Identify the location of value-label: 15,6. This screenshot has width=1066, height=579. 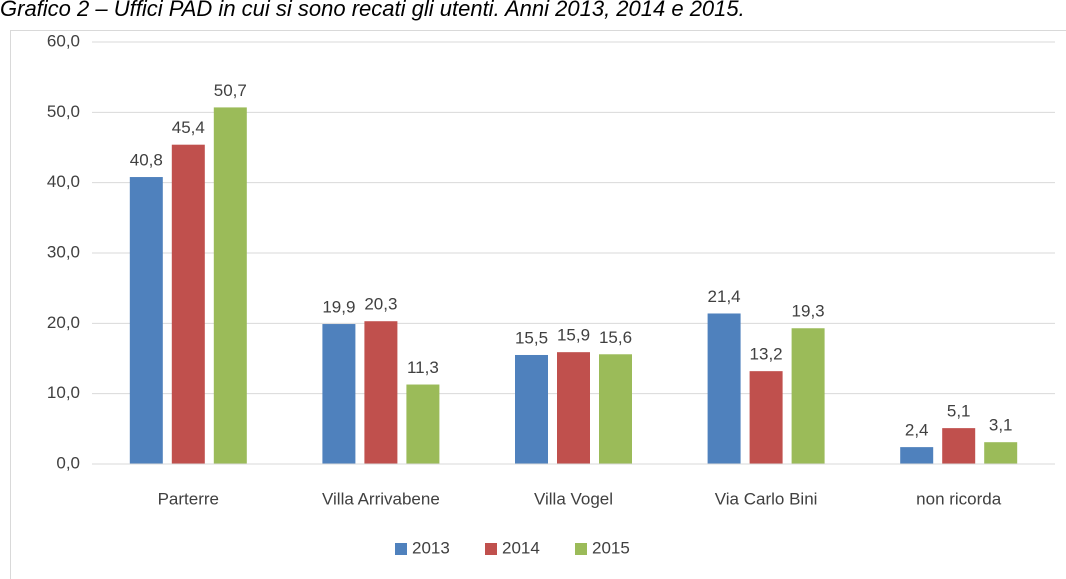
(615, 337).